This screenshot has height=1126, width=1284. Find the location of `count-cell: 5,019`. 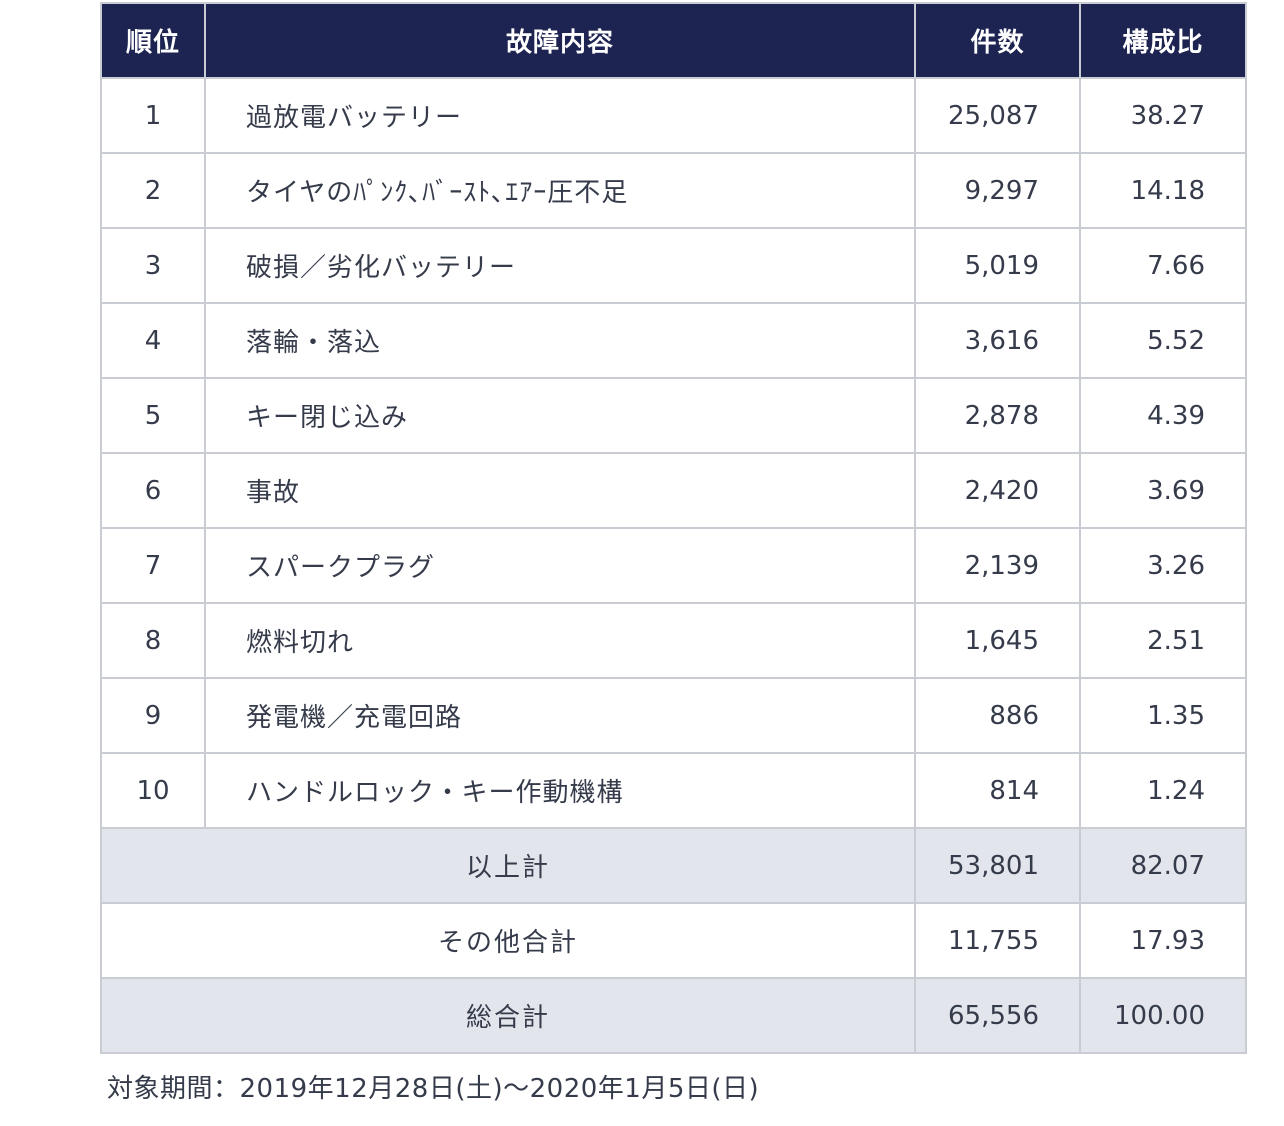

count-cell: 5,019 is located at coordinates (997, 265).